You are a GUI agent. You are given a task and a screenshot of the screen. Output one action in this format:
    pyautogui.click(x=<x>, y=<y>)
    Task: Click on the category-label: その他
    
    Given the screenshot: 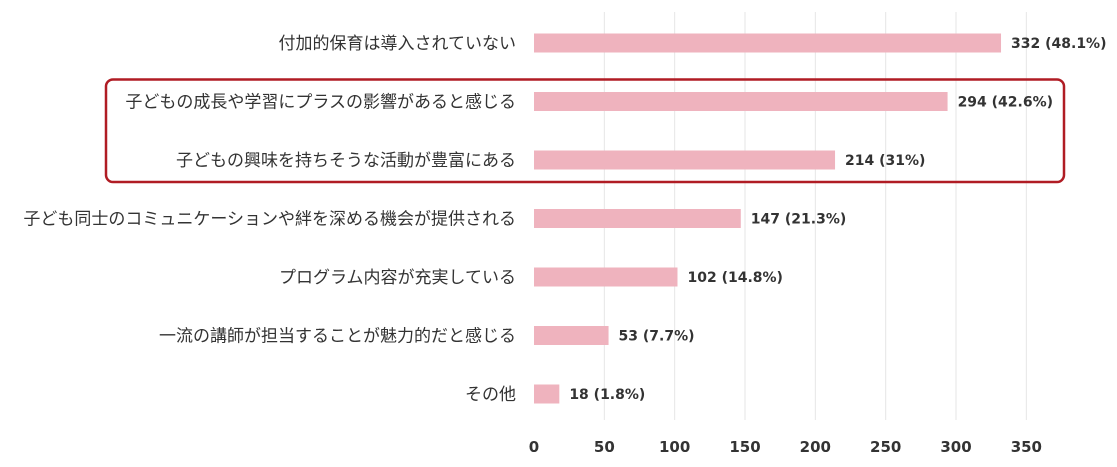 What is the action you would take?
    pyautogui.click(x=490, y=395)
    